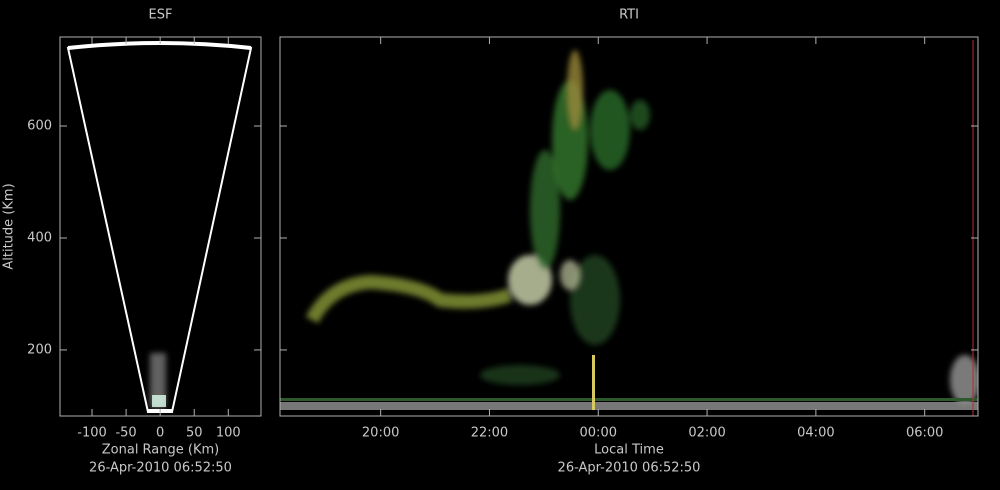  What do you see at coordinates (159, 227) in the screenshot?
I see `esf-image` at bounding box center [159, 227].